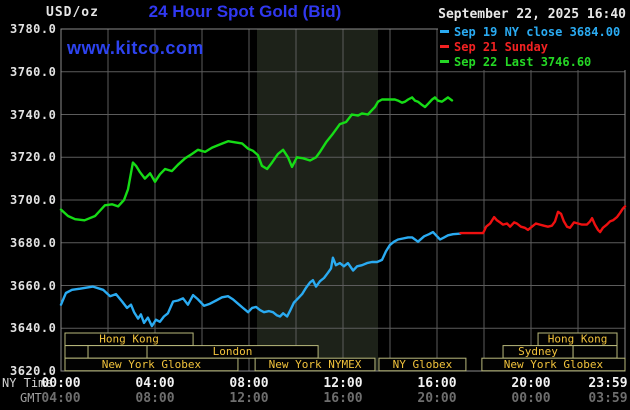 The height and width of the screenshot is (410, 630). What do you see at coordinates (437, 383) in the screenshot?
I see `x-axis-nytime-tick-label: 16:00` at bounding box center [437, 383].